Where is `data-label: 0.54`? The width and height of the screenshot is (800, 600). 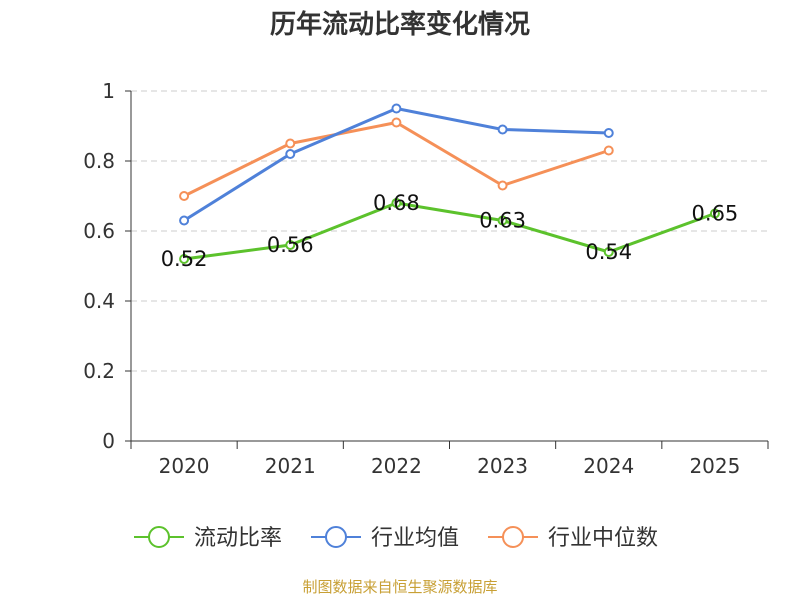 data-label: 0.54 is located at coordinates (608, 252).